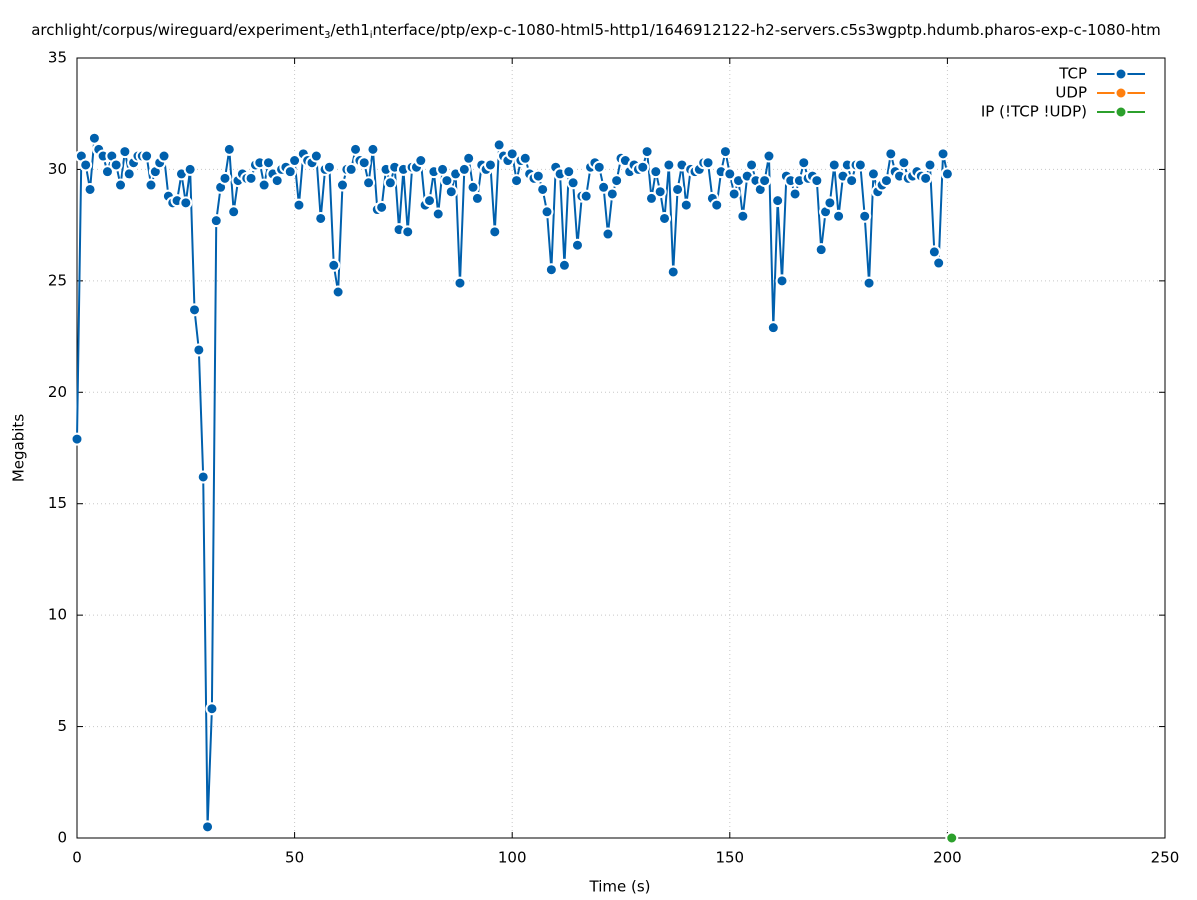  What do you see at coordinates (57, 392) in the screenshot?
I see `y-tick-label: 20` at bounding box center [57, 392].